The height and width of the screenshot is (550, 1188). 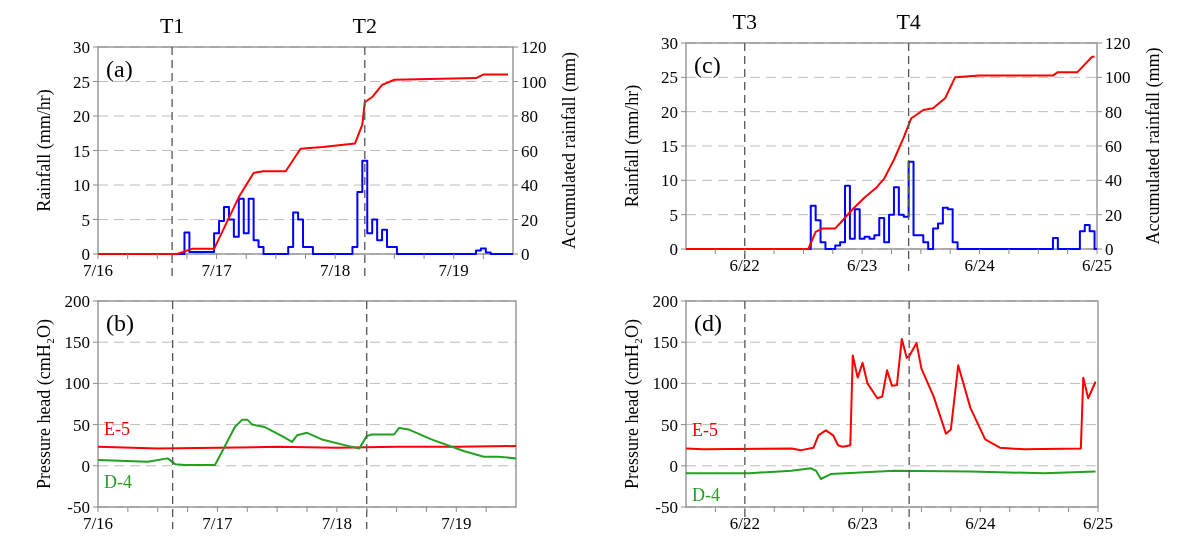 What do you see at coordinates (908, 21) in the screenshot?
I see `ref-line-label: T4` at bounding box center [908, 21].